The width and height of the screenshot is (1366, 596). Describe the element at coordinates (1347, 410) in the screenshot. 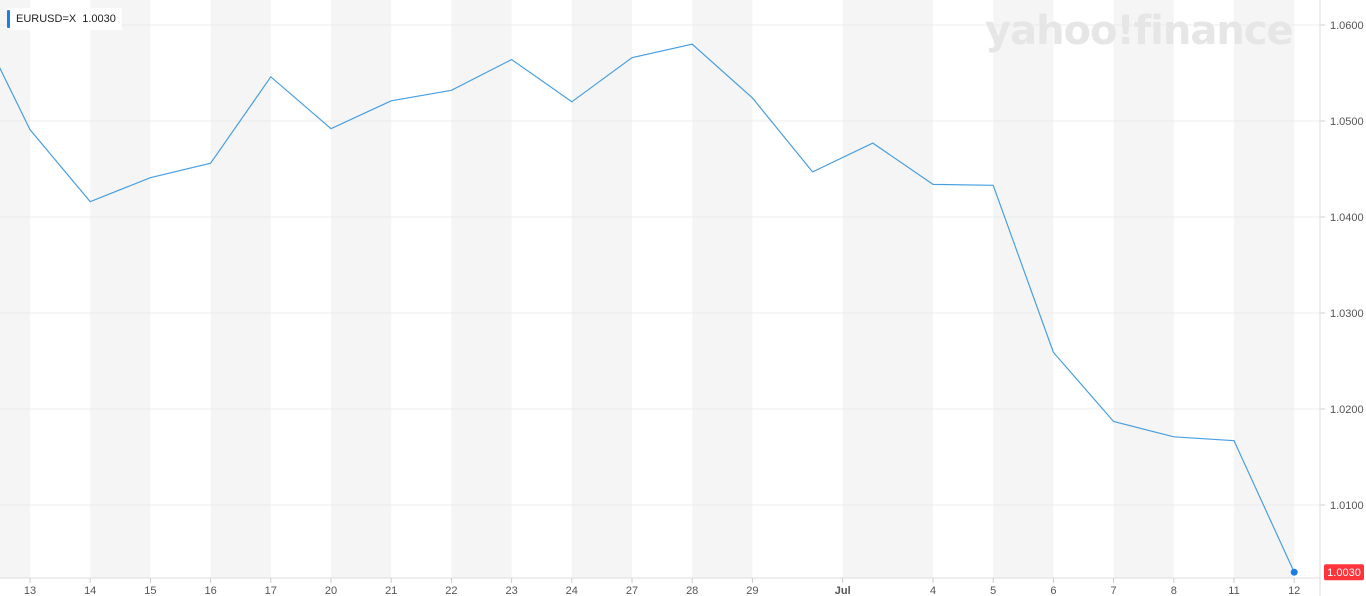

I see `y-tick-label: 1.0200` at that location.